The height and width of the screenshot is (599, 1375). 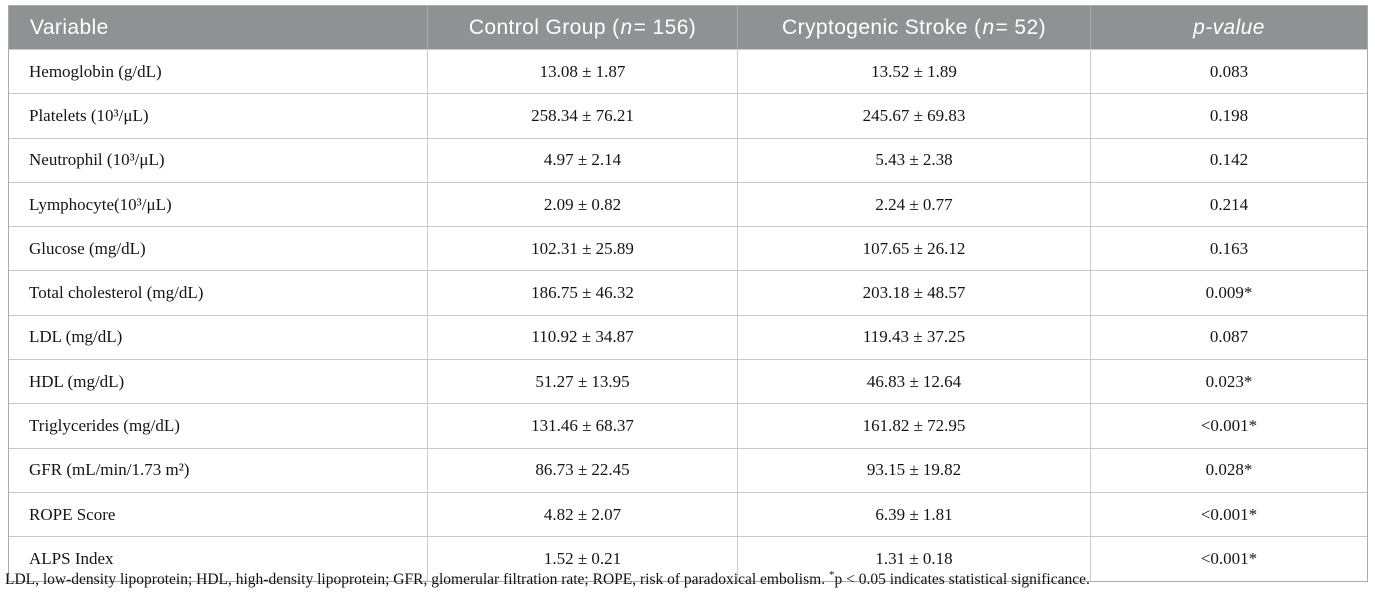 I want to click on stroke-value-cell: 119.43 ± 37.25, so click(x=913, y=337).